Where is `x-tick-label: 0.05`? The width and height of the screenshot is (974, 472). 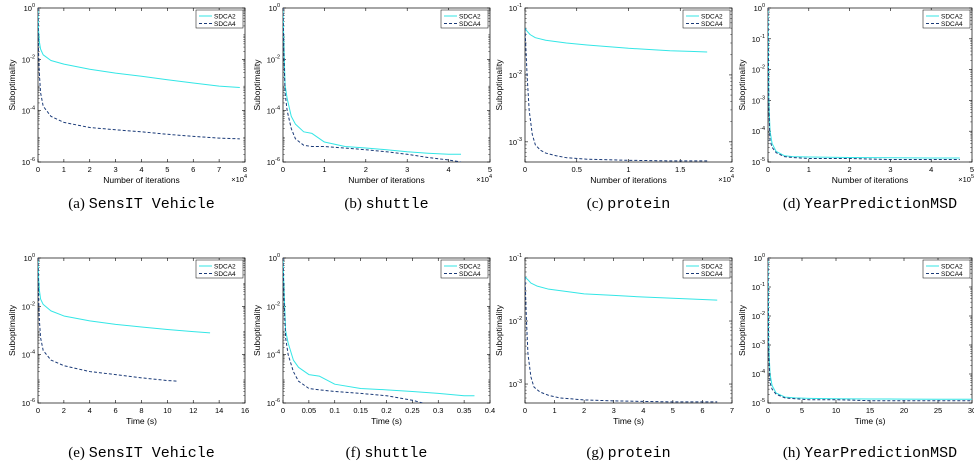
x-tick-label: 0.05 is located at coordinates (309, 410).